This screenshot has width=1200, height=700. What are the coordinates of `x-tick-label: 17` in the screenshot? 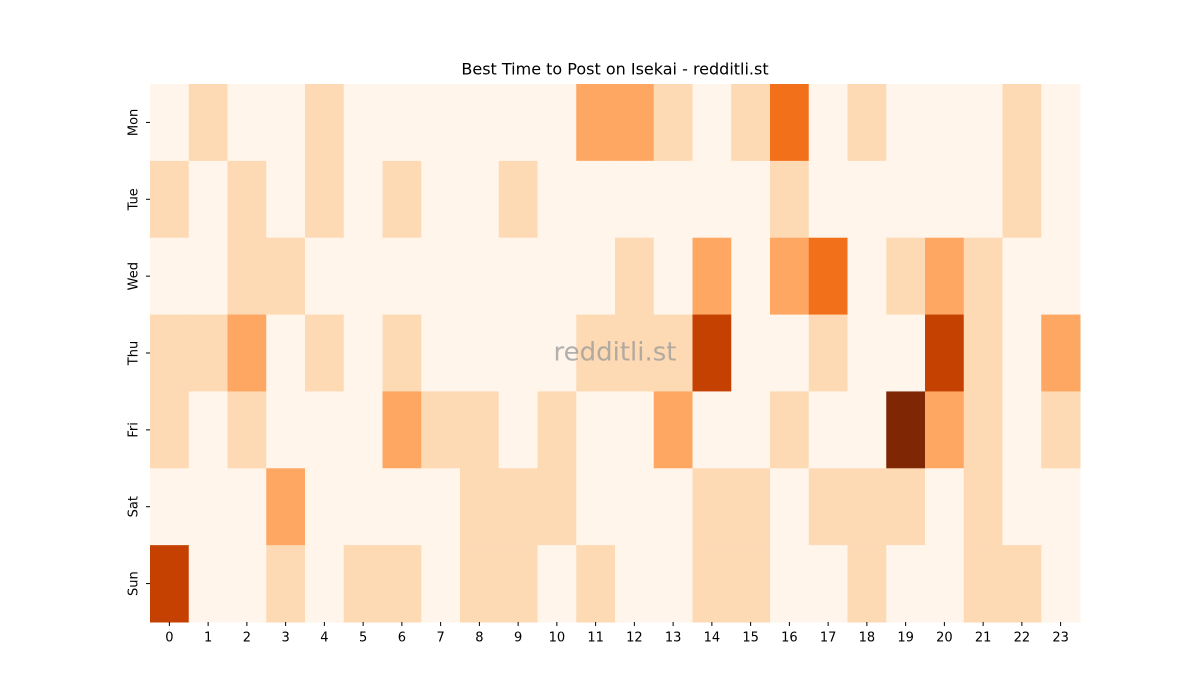 It's located at (828, 638).